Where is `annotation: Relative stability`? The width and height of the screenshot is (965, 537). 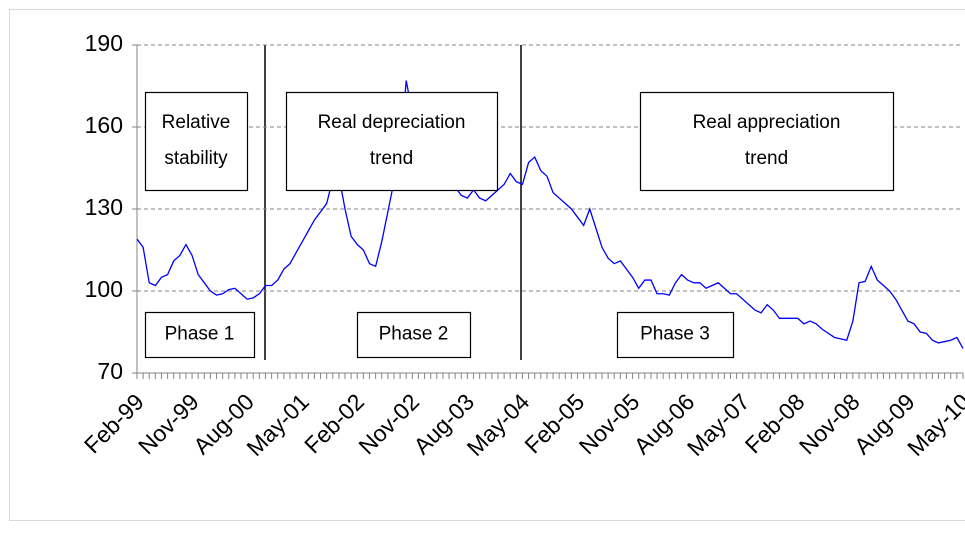 annotation: Relative stability is located at coordinates (196, 141).